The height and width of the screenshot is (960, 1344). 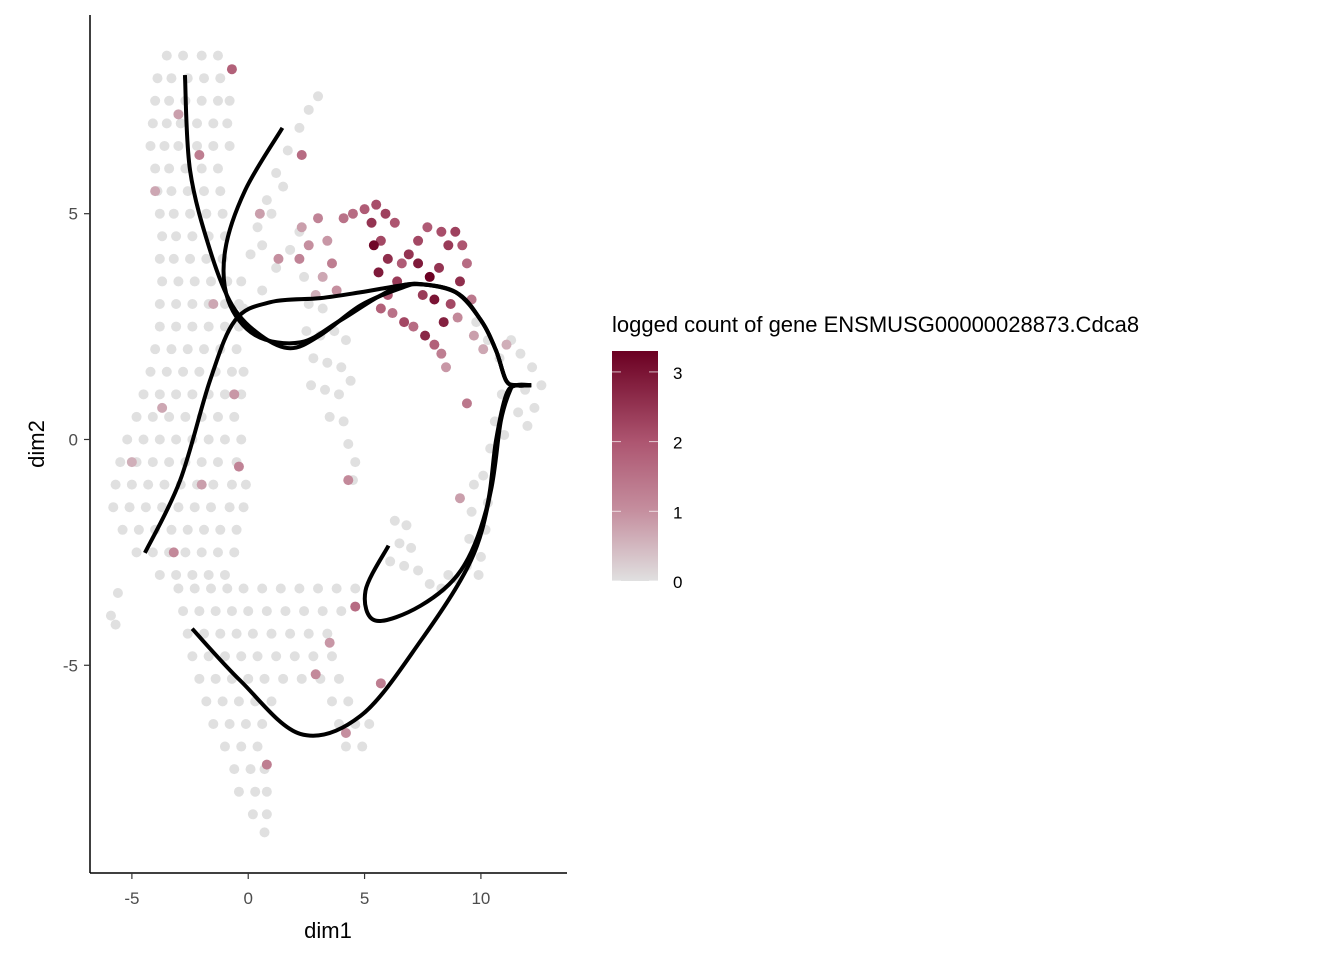 What do you see at coordinates (36, 444) in the screenshot?
I see `y-axis-title: dim2` at bounding box center [36, 444].